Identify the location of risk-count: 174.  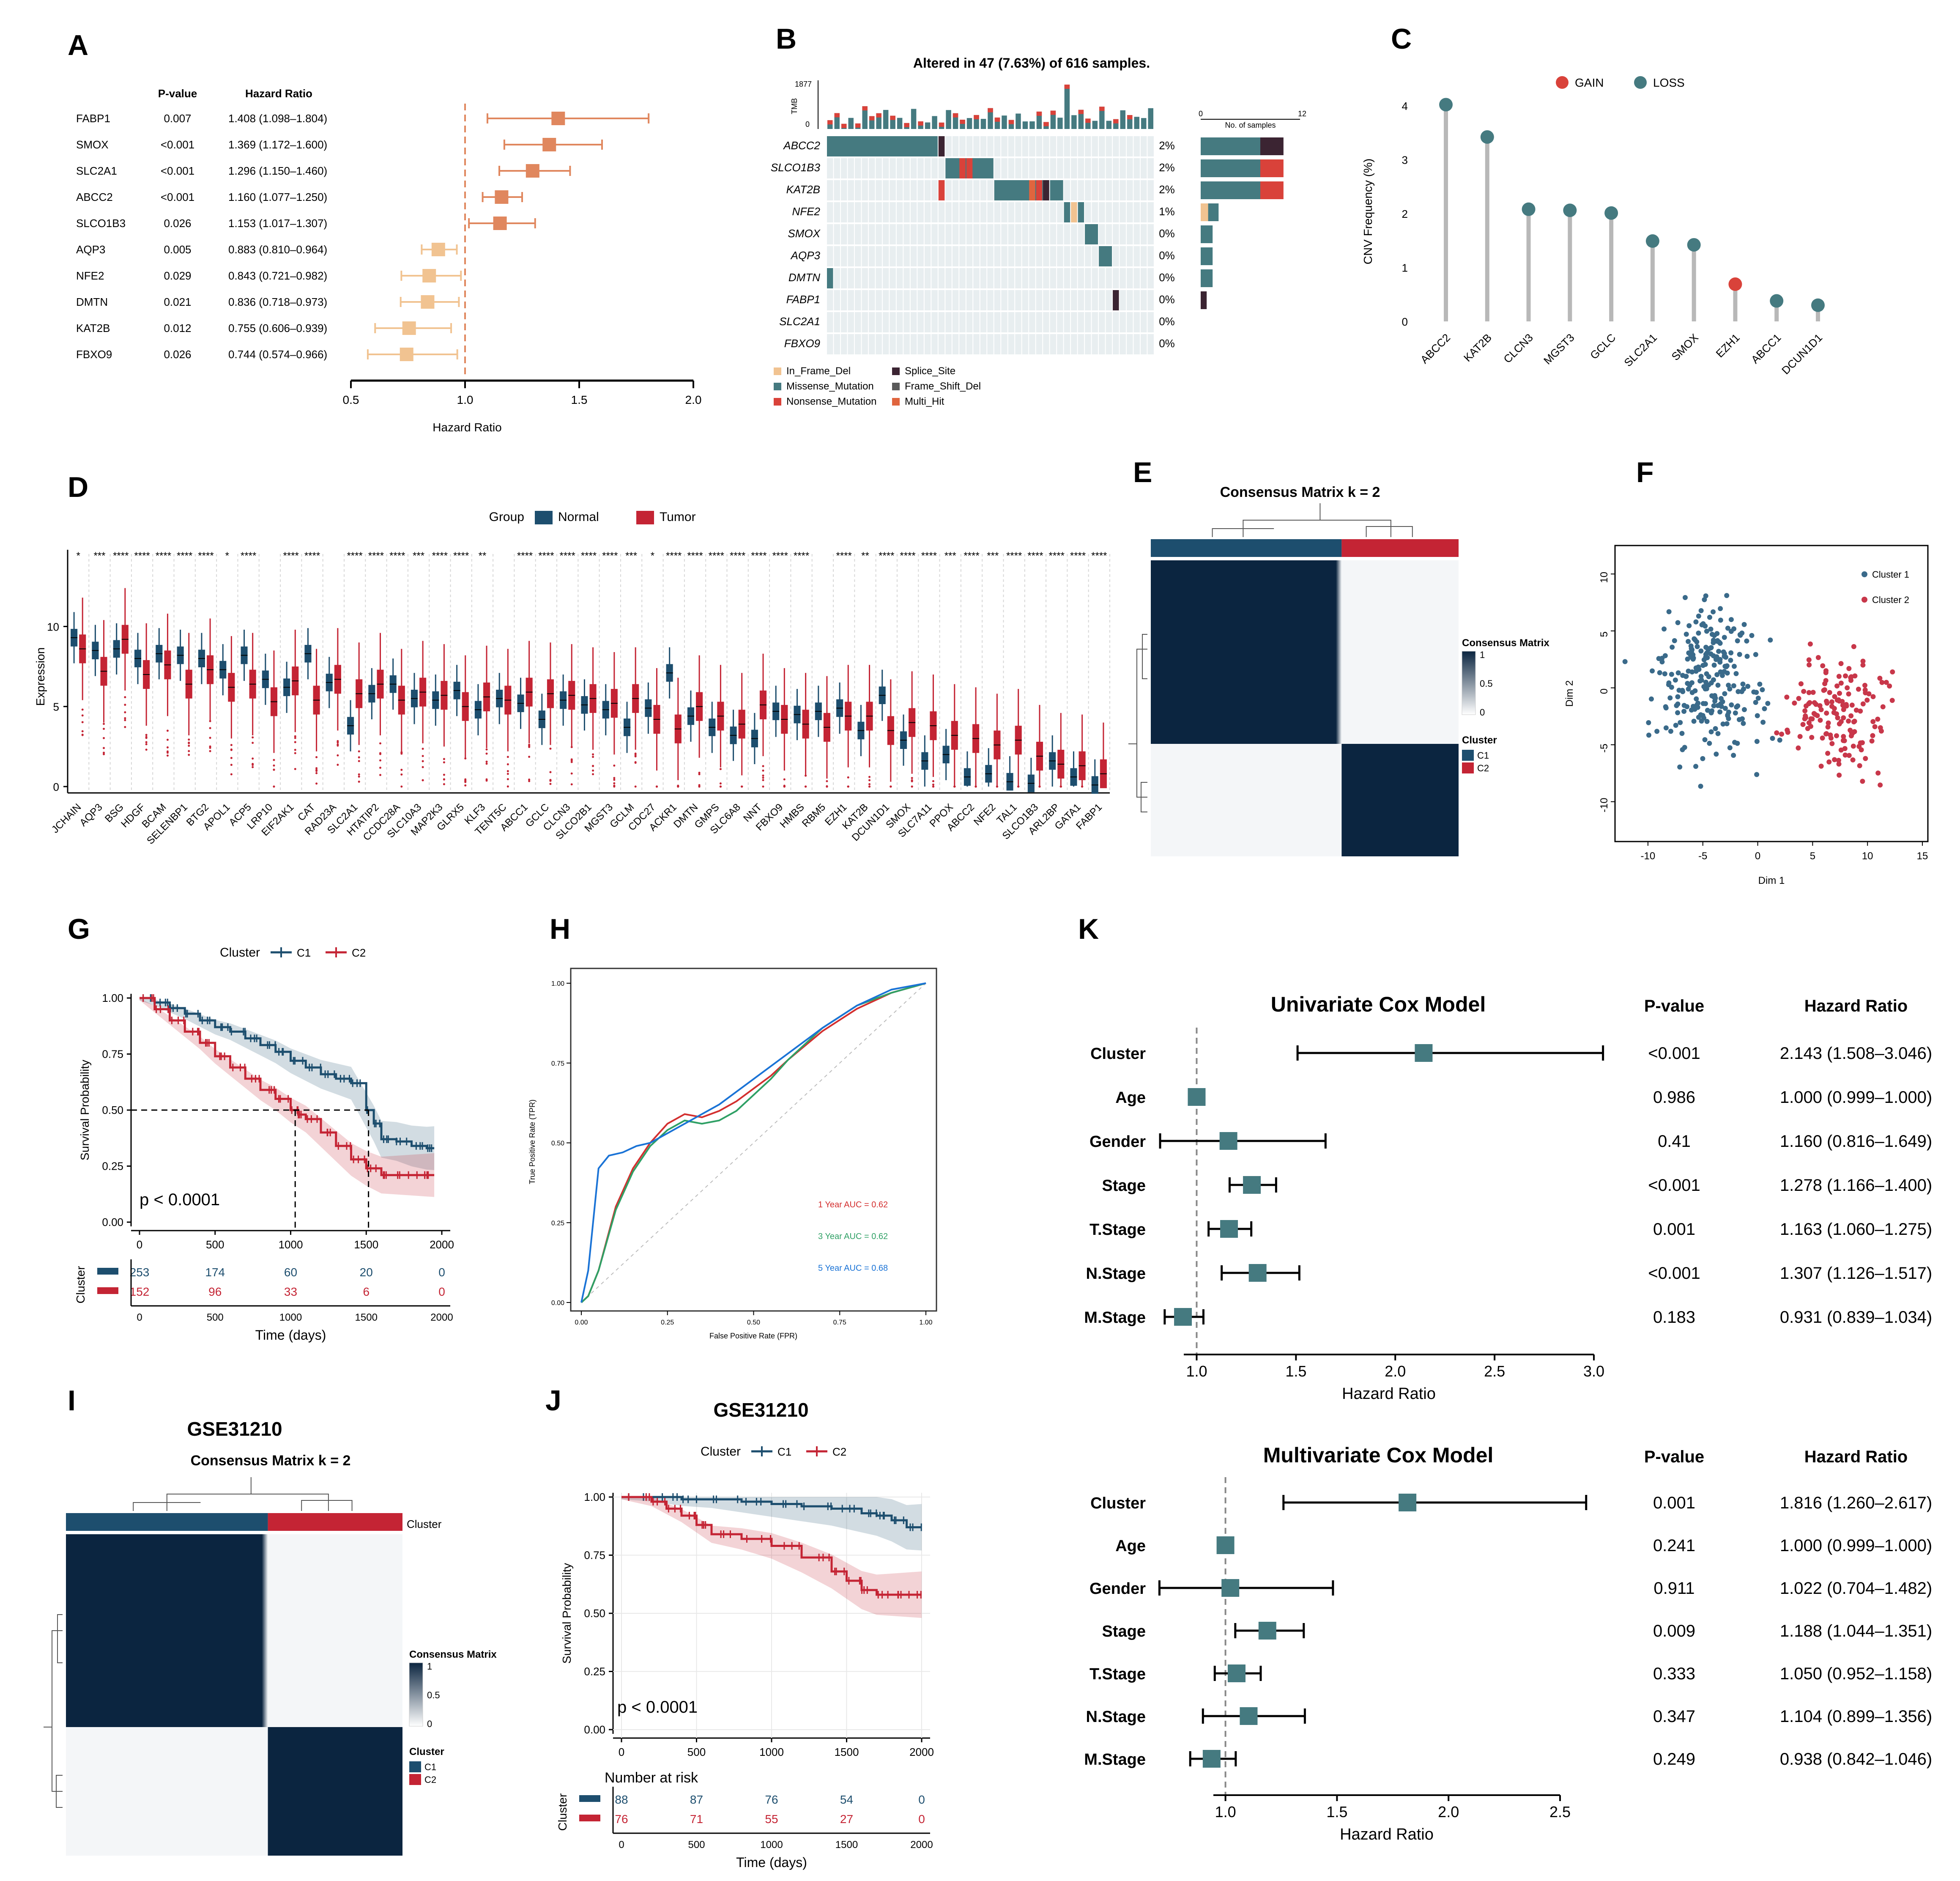
(215, 1272).